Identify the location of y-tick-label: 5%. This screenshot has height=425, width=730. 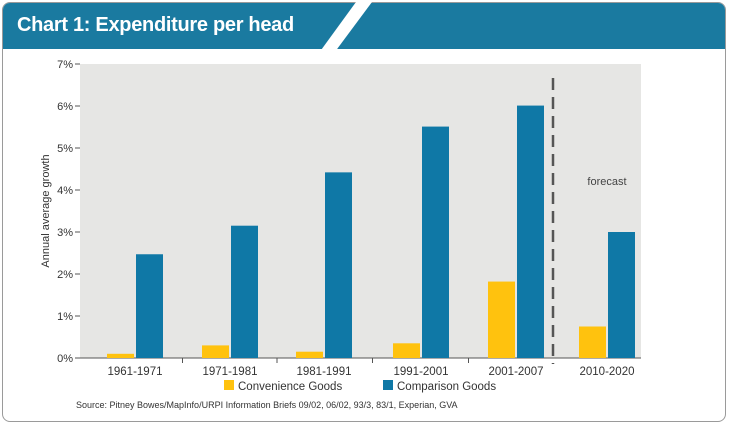
(65, 149).